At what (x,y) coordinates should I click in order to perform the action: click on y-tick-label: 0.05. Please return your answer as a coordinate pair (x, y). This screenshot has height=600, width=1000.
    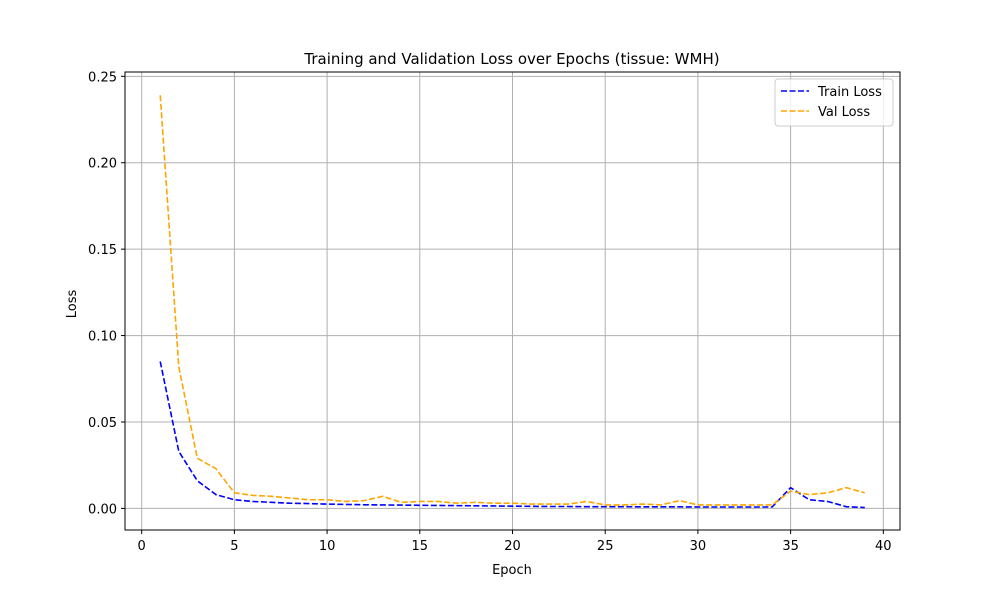
    Looking at the image, I should click on (102, 423).